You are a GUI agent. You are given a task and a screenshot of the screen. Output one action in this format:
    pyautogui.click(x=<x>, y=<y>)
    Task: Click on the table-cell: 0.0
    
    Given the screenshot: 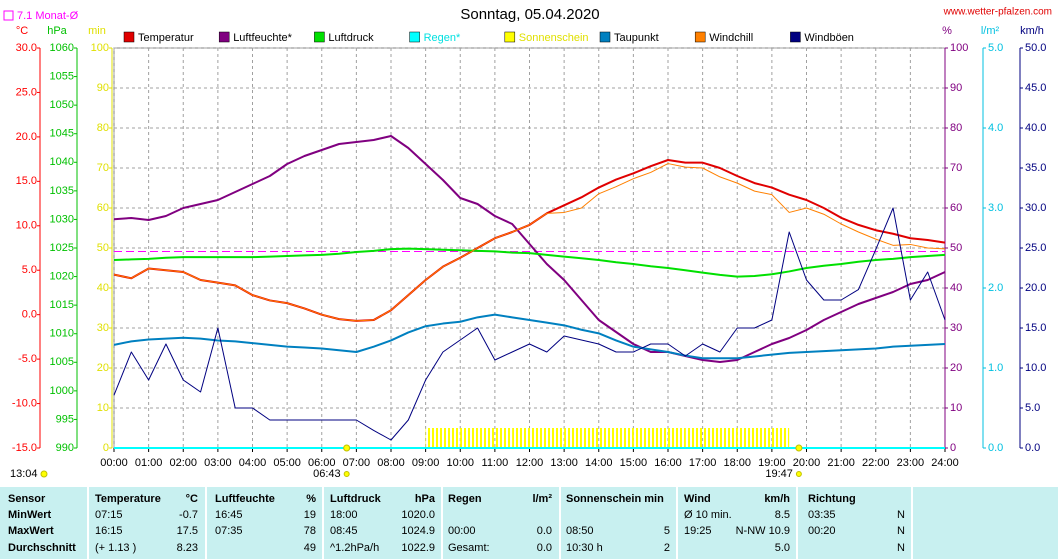 What is the action you would take?
    pyautogui.click(x=544, y=548)
    